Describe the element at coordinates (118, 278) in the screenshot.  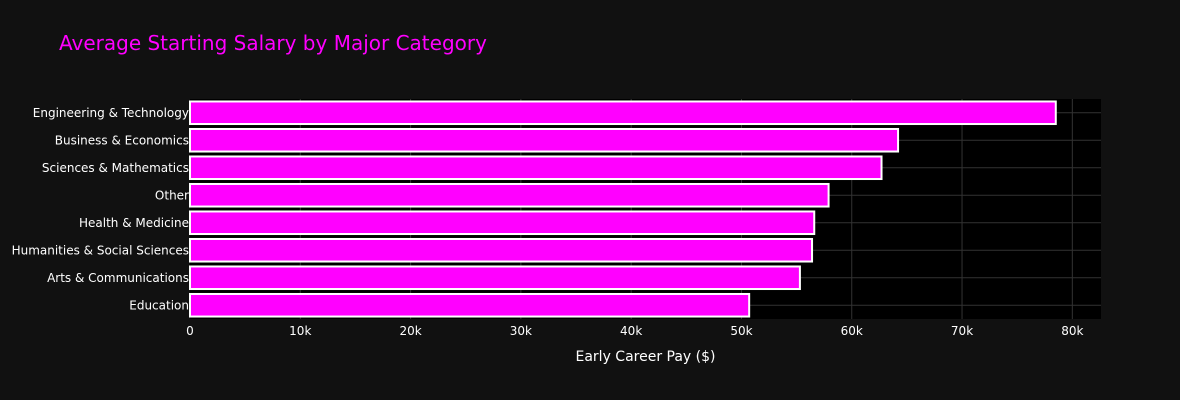
I see `y-tick-label: Arts & Communications` at that location.